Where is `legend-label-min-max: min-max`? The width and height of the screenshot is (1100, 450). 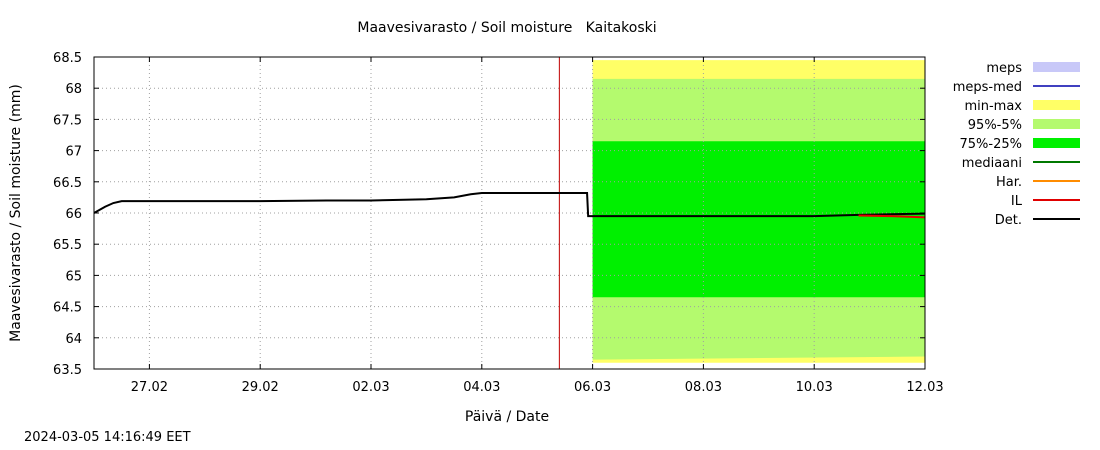
legend-label-min-max: min-max is located at coordinates (993, 106).